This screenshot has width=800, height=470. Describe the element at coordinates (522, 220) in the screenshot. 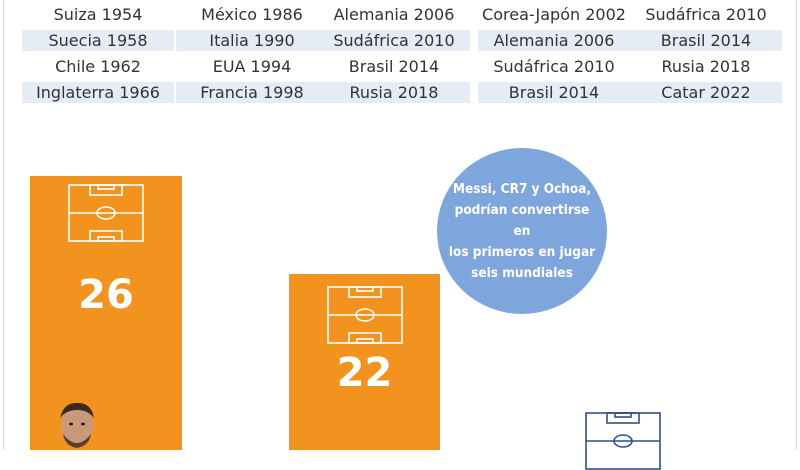

I see `callout-line: podrían convertirse en` at that location.